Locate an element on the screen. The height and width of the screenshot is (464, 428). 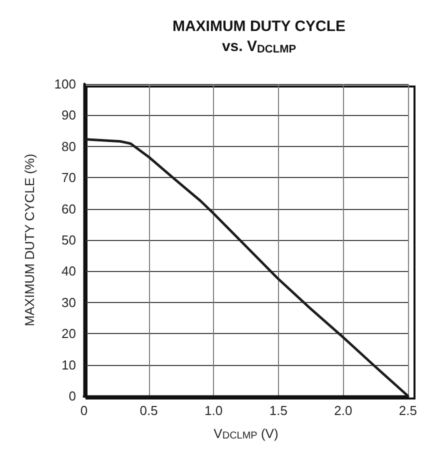
chart-subtitle: vs. VDCLMP is located at coordinates (259, 47).